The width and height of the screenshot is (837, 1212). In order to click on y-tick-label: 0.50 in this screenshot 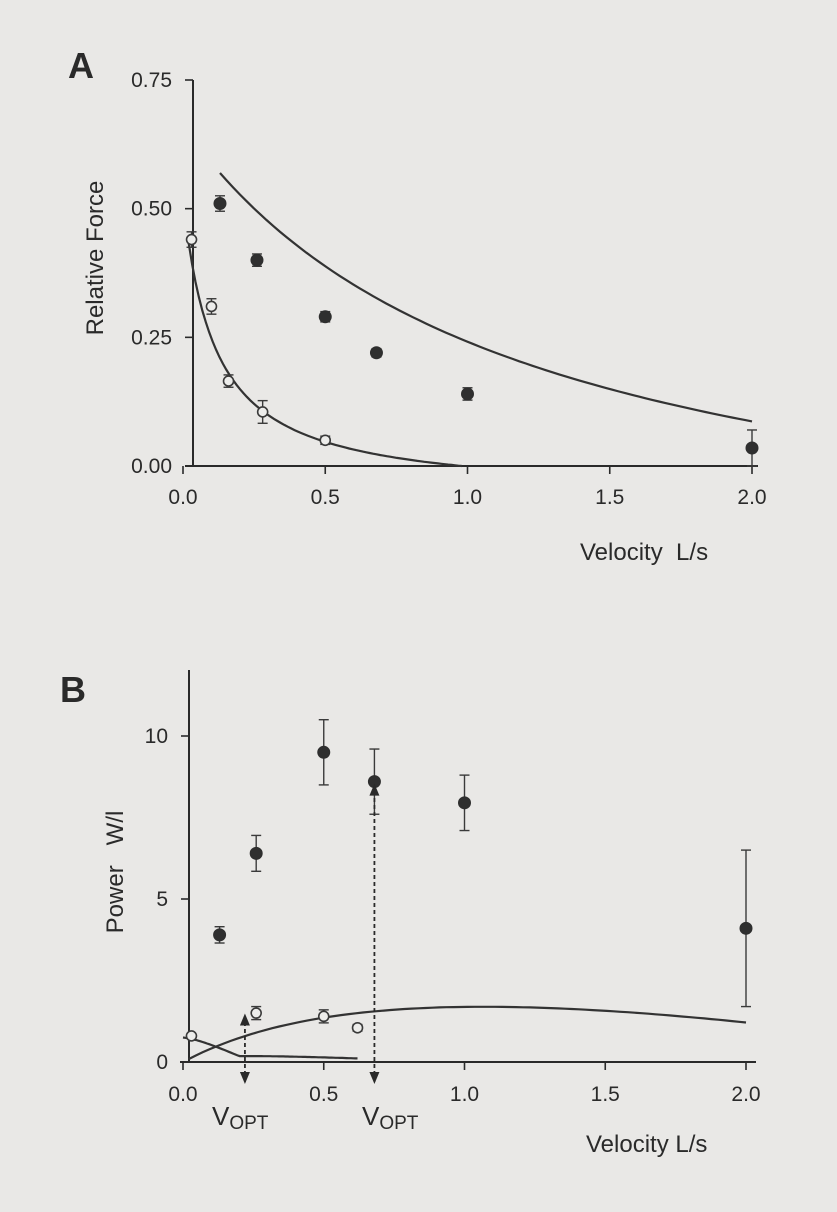, I will do `click(151, 209)`.